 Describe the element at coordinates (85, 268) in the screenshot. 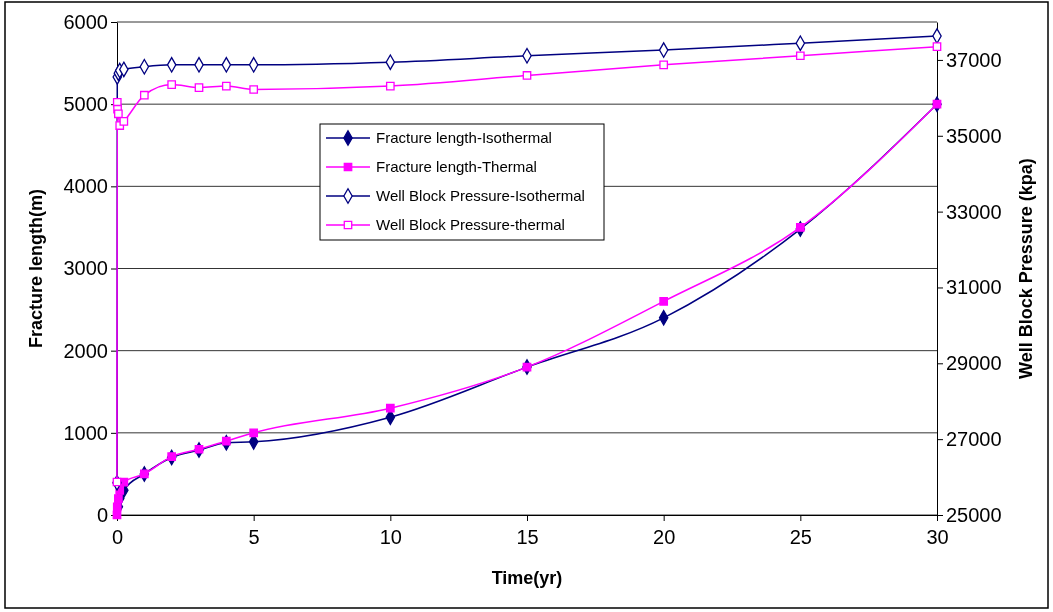

I see `y-tick-label: 3000` at that location.